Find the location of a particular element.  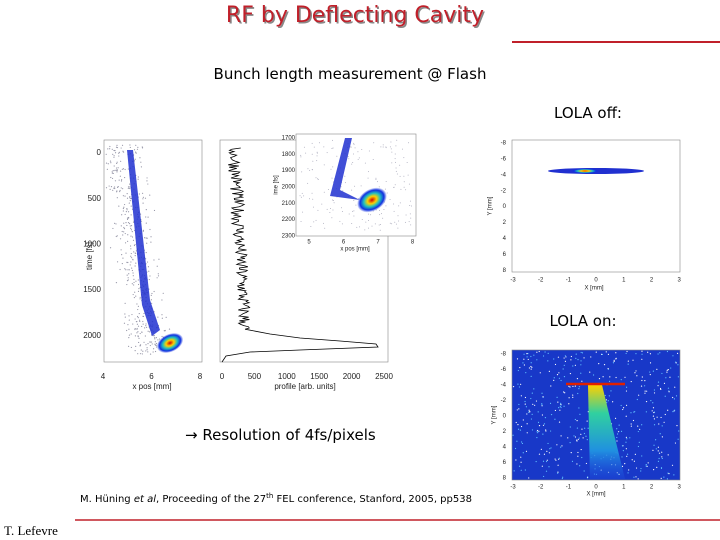

y-axis-label: Y [mm] is located at coordinates (495, 414).